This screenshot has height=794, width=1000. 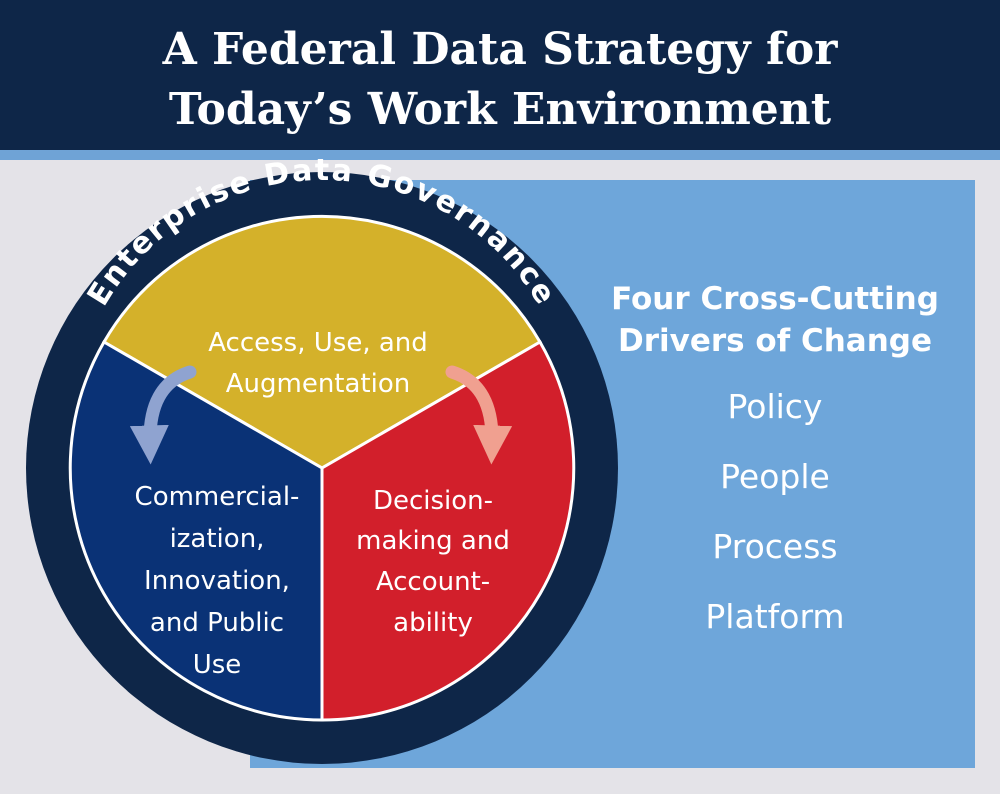 What do you see at coordinates (500, 109) in the screenshot?
I see `page-title-line-2: Today’s Work Environment` at bounding box center [500, 109].